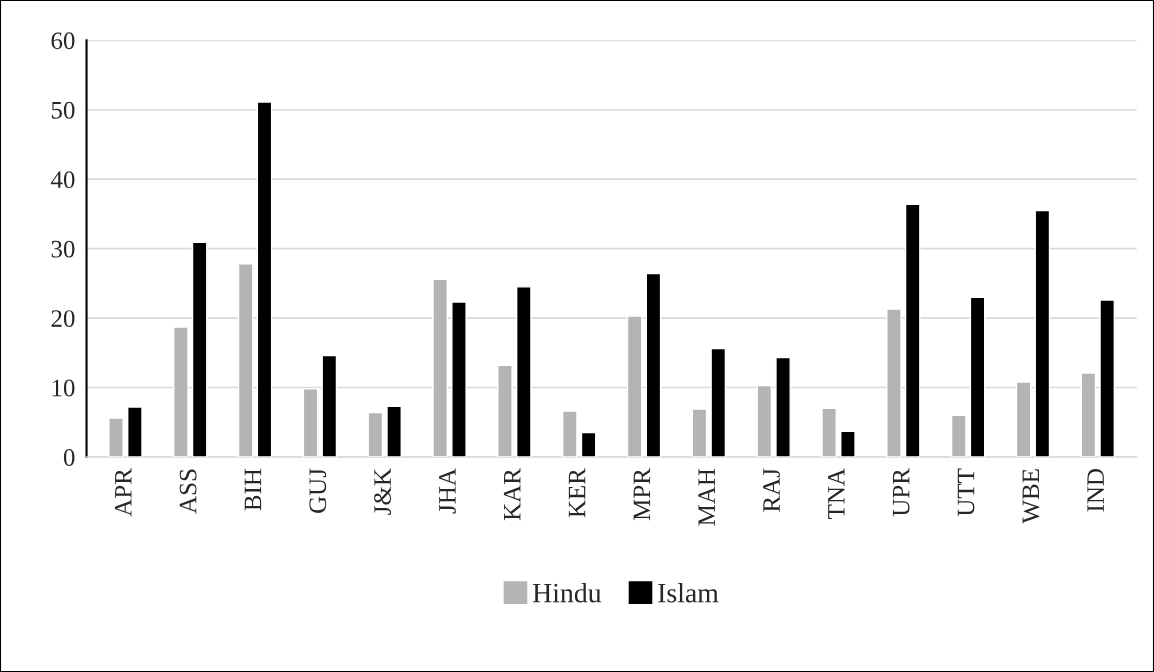 This screenshot has width=1154, height=672. Describe the element at coordinates (62, 180) in the screenshot. I see `y-tick-label: 40` at that location.